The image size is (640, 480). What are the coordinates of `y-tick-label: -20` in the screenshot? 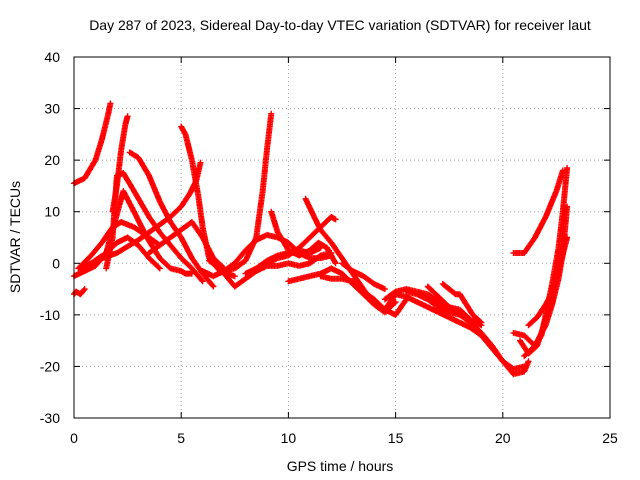 It's located at (50, 366).